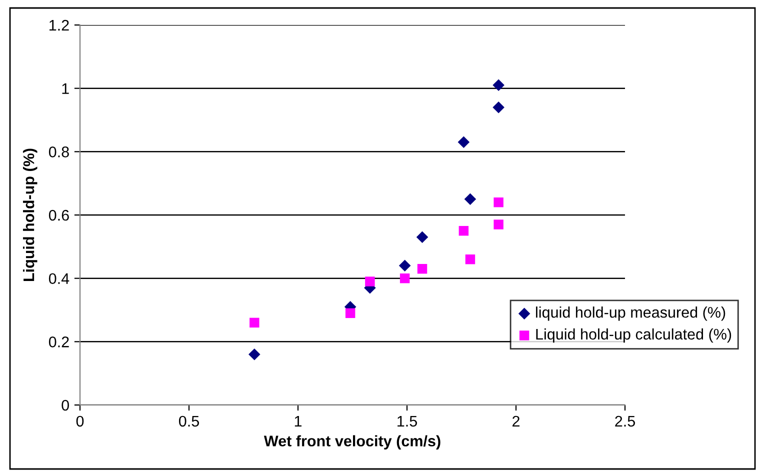 This screenshot has height=471, width=760. I want to click on x-tick-label: 1.5, so click(407, 421).